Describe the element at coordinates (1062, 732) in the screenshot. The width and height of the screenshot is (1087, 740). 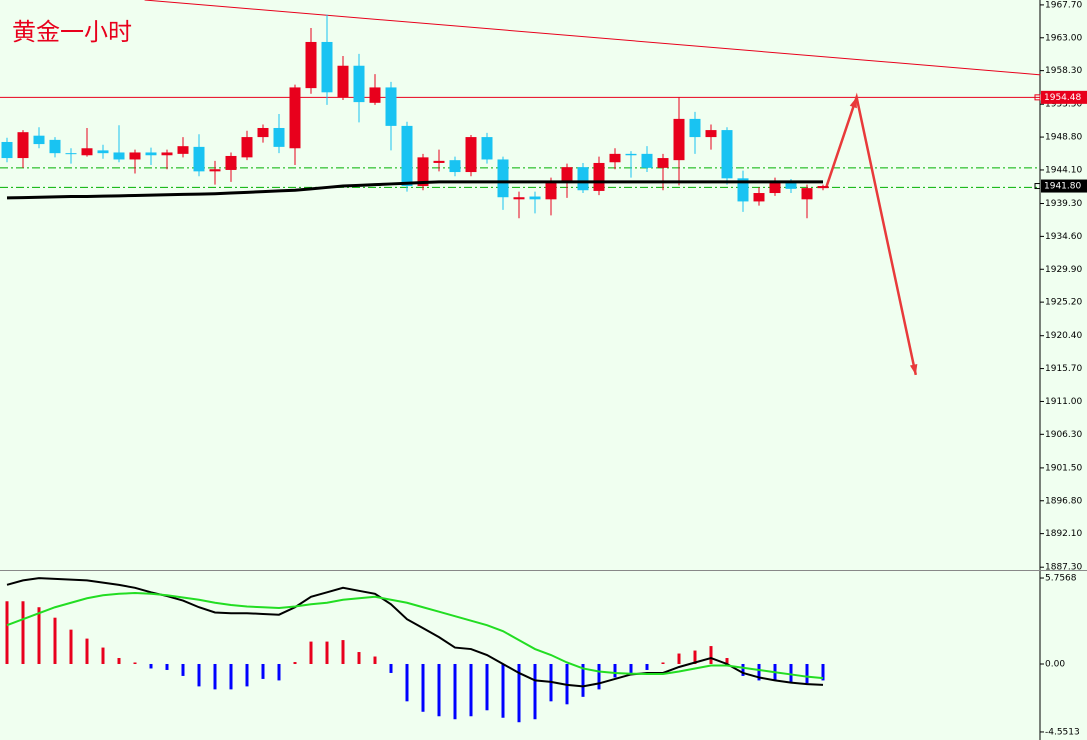
I see `y-tick-label: -4.5513` at that location.